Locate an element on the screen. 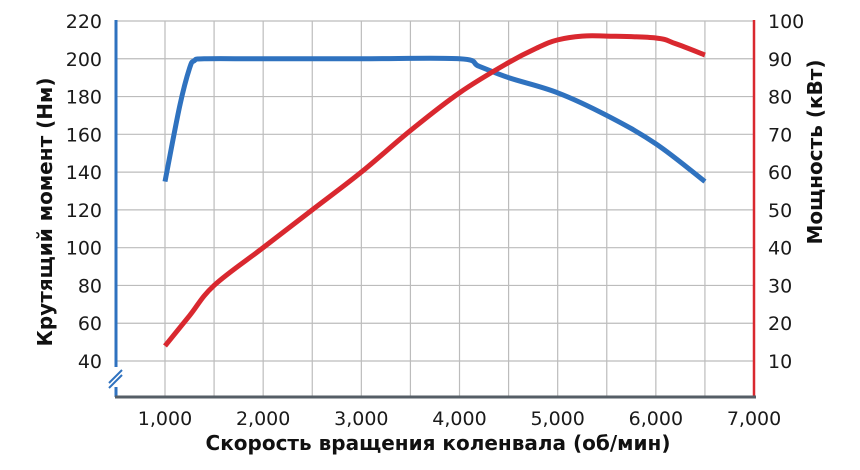 This screenshot has width=860, height=470. y-left-tick-label: 140 is located at coordinates (84, 173).